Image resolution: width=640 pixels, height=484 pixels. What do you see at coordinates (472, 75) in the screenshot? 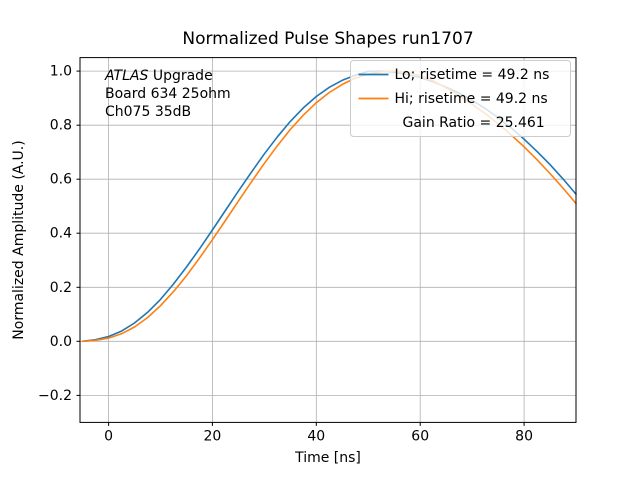
I see `legend-label-0: Lo; risetime = 49.2 ns` at bounding box center [472, 75].